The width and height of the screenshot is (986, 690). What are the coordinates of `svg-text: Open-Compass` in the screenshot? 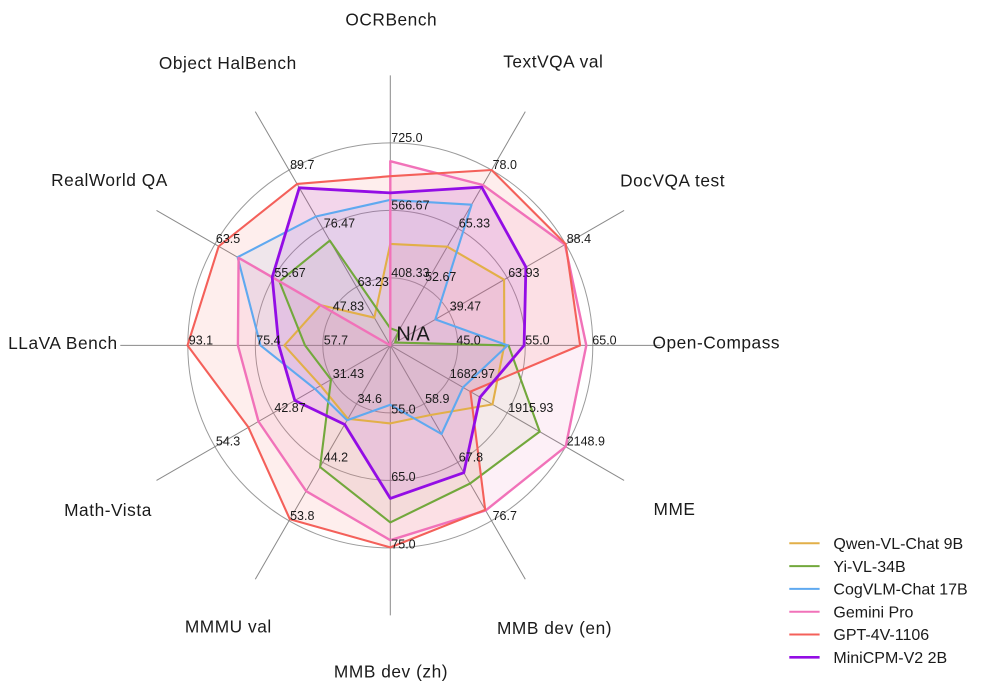 It's located at (716, 342).